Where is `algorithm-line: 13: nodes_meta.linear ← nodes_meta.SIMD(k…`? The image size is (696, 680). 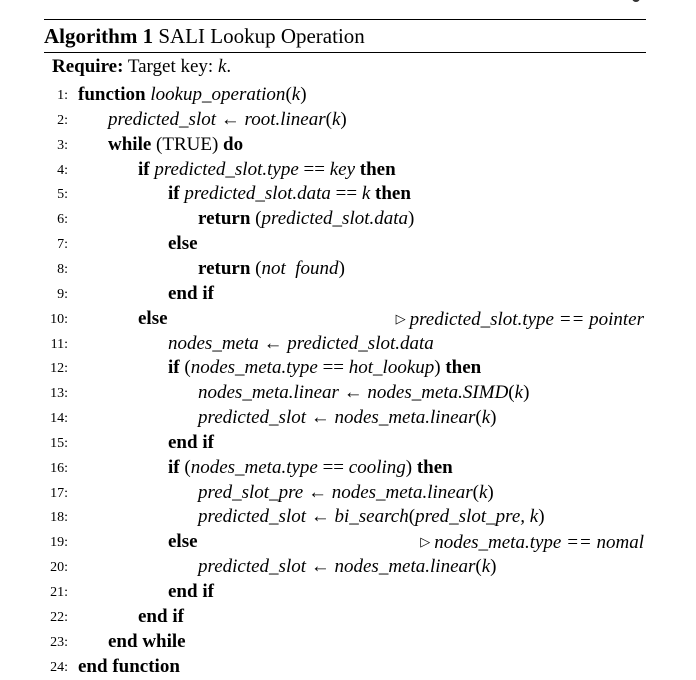 algorithm-line: 13: nodes_meta.linear ← nodes_meta.SIMD(k… is located at coordinates (348, 393).